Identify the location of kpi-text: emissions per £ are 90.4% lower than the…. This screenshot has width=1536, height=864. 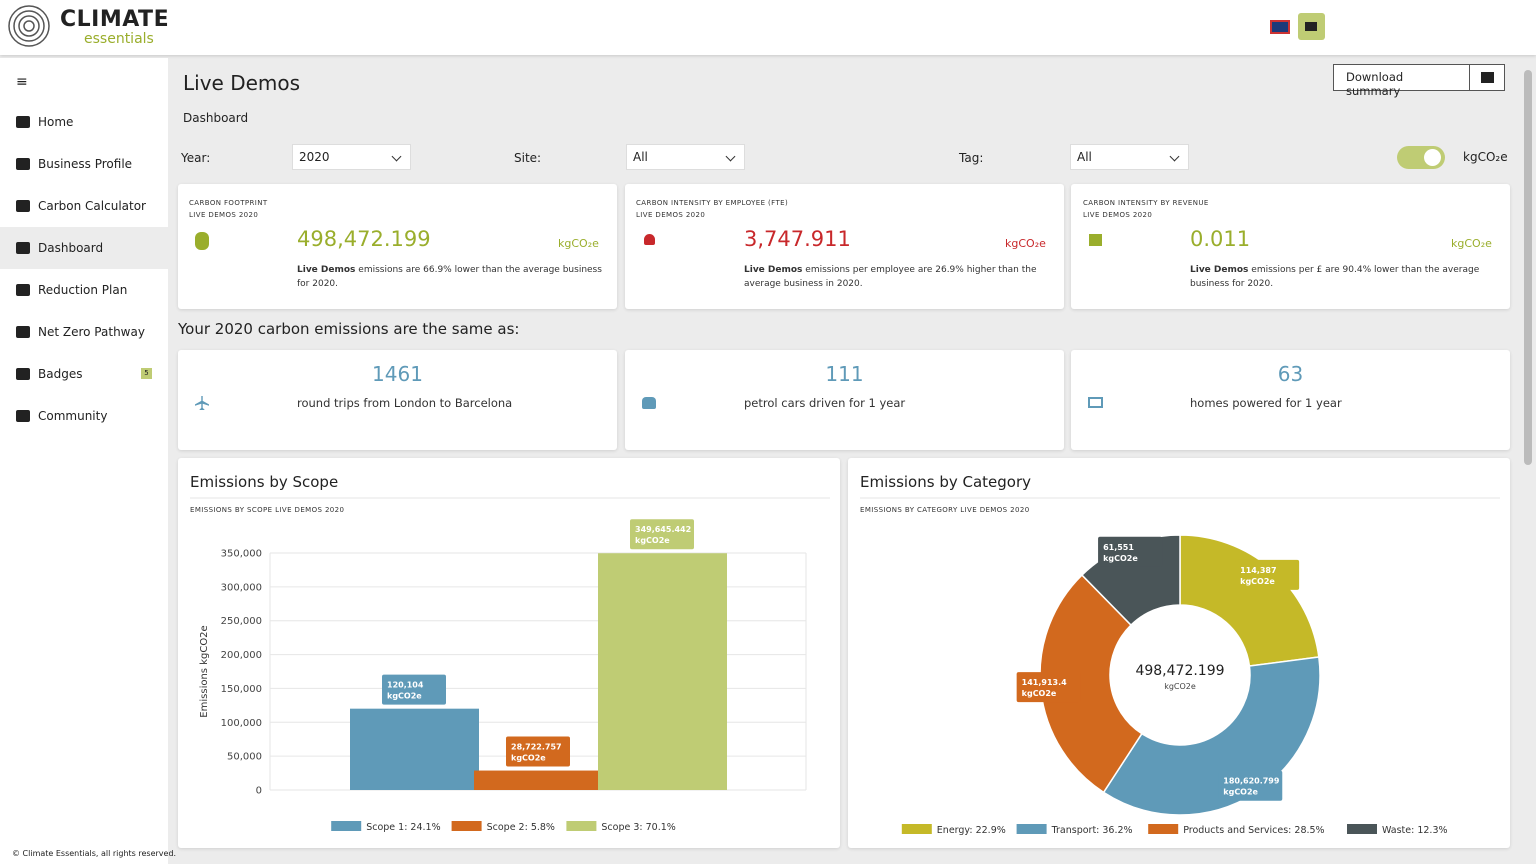
(1335, 277).